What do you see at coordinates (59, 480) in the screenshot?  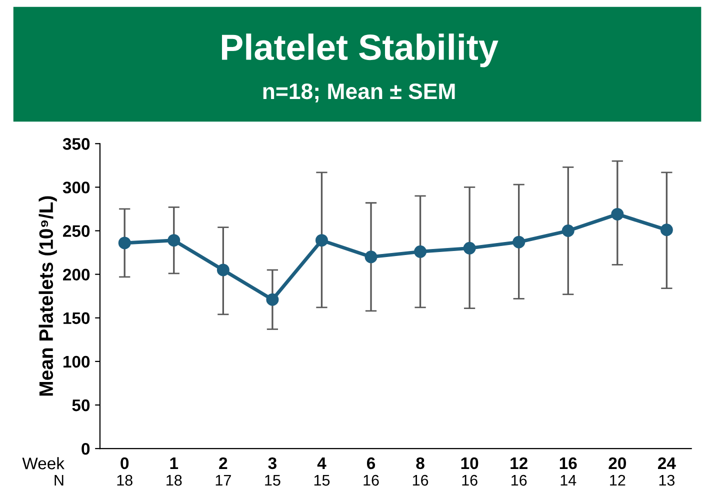 I see `text: N` at bounding box center [59, 480].